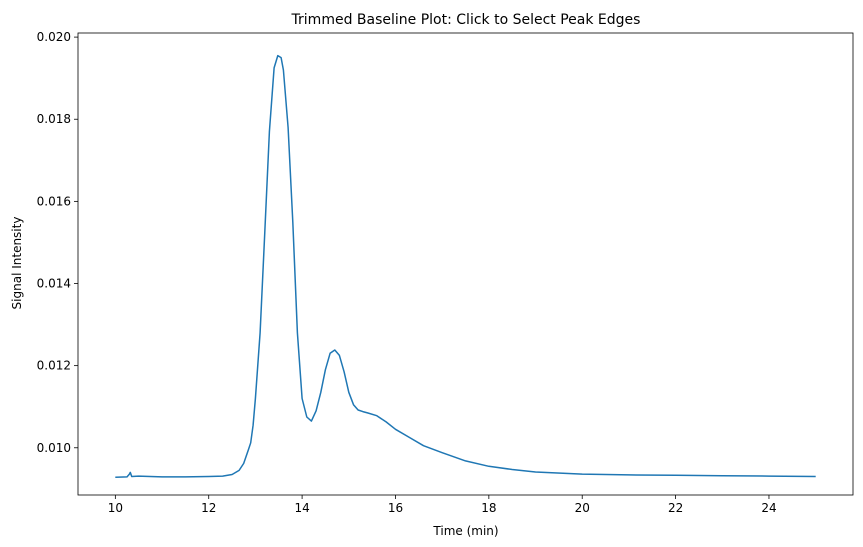 The width and height of the screenshot is (863, 547). Describe the element at coordinates (54, 448) in the screenshot. I see `y-tick-label: 0.010` at that location.